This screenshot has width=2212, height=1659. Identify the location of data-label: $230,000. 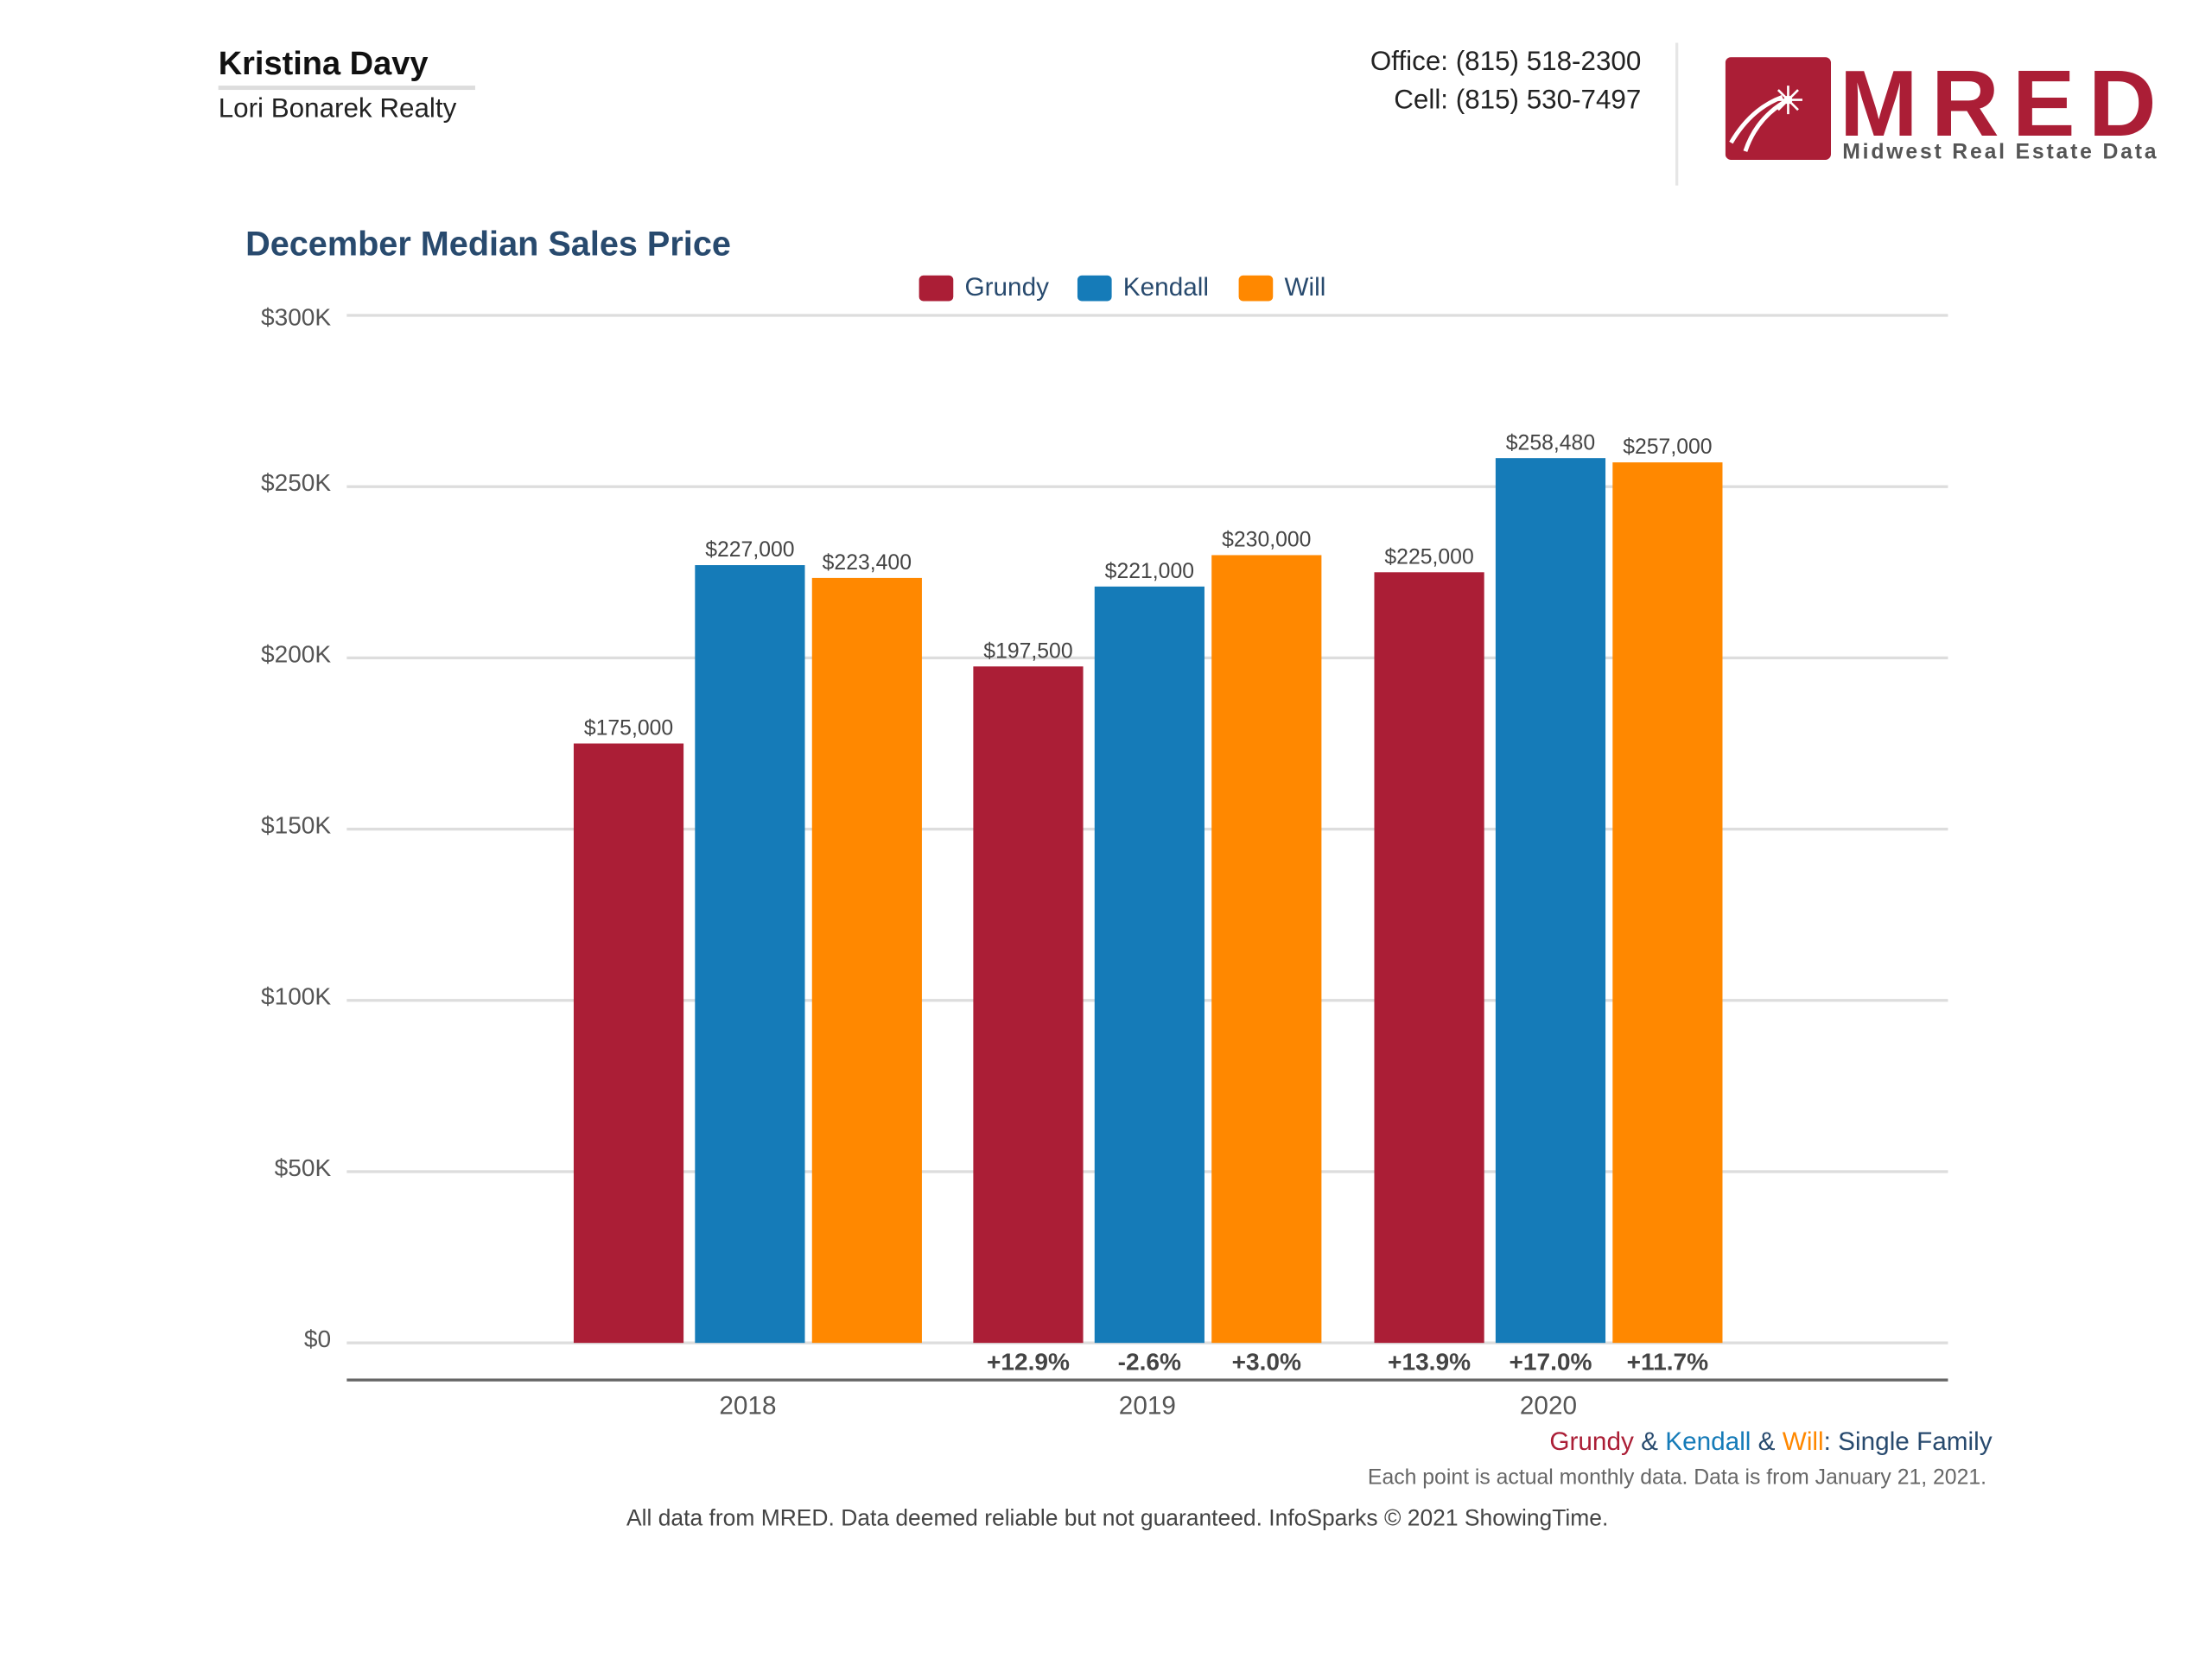
(1267, 540).